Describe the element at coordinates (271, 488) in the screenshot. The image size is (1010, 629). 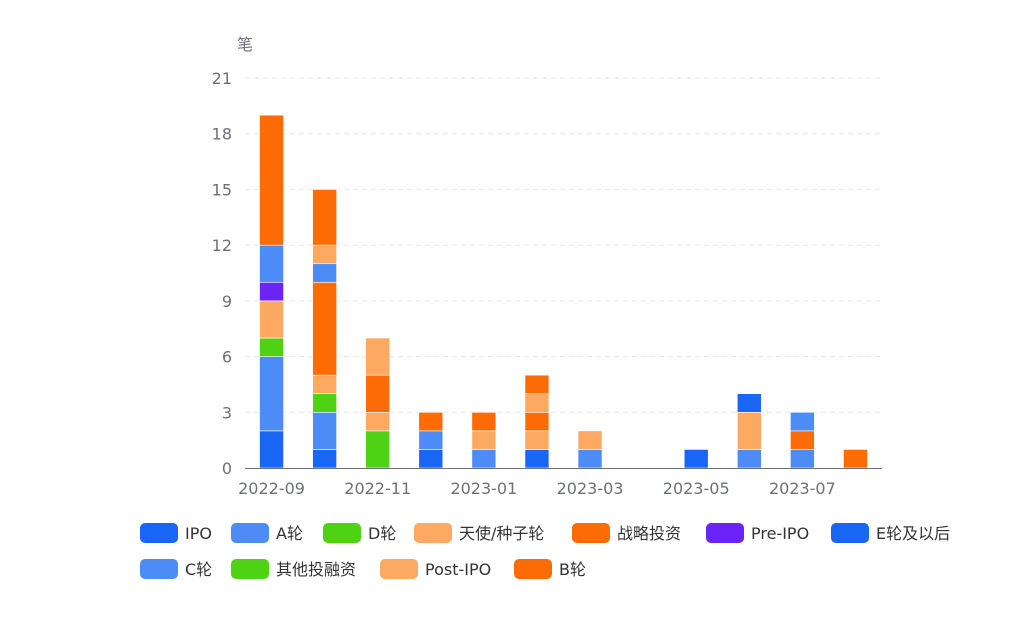
I see `x-tick-label: 2022-09` at that location.